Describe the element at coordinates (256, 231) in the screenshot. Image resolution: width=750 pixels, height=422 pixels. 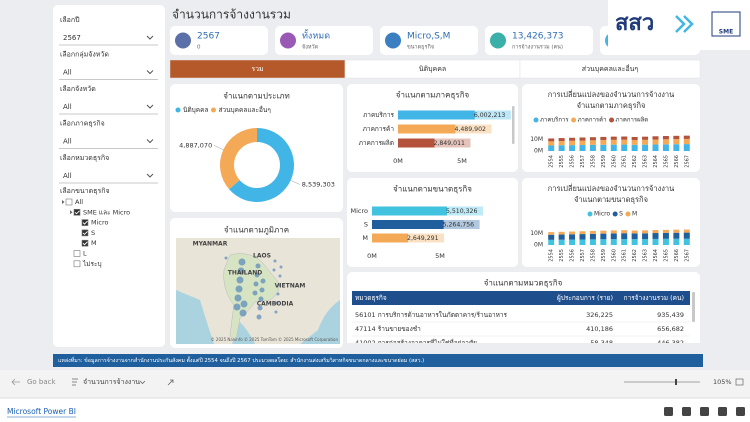
I see `chart-title: จำแนกตามภูมิภาค` at that location.